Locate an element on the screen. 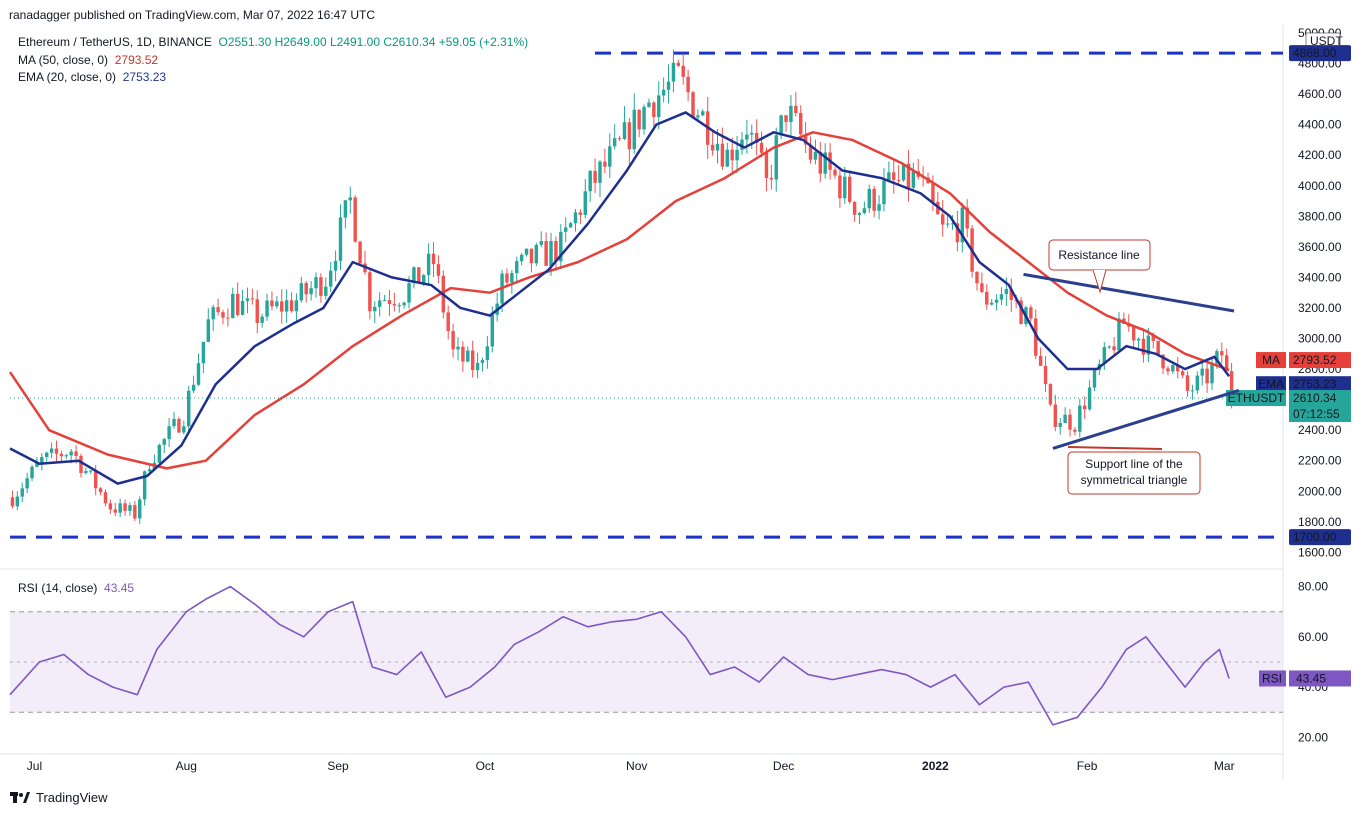 The image size is (1367, 815). ema-value-badge is located at coordinates (1320, 384).